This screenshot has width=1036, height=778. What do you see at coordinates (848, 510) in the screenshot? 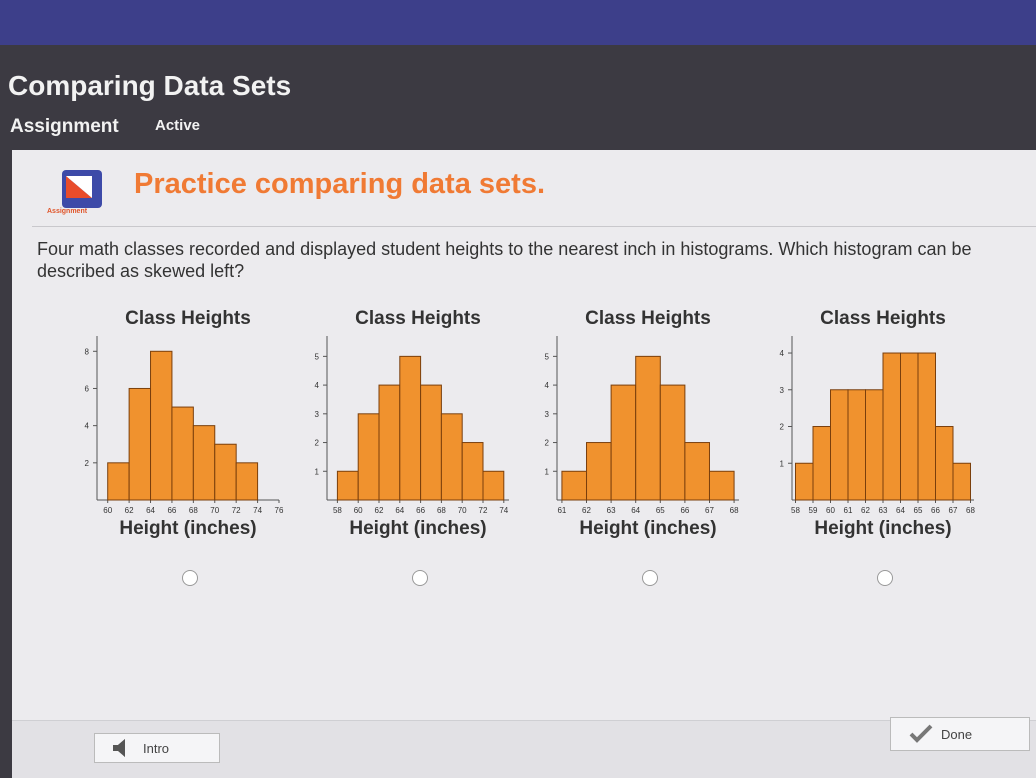
I see `x-tick-label: 61` at bounding box center [848, 510].